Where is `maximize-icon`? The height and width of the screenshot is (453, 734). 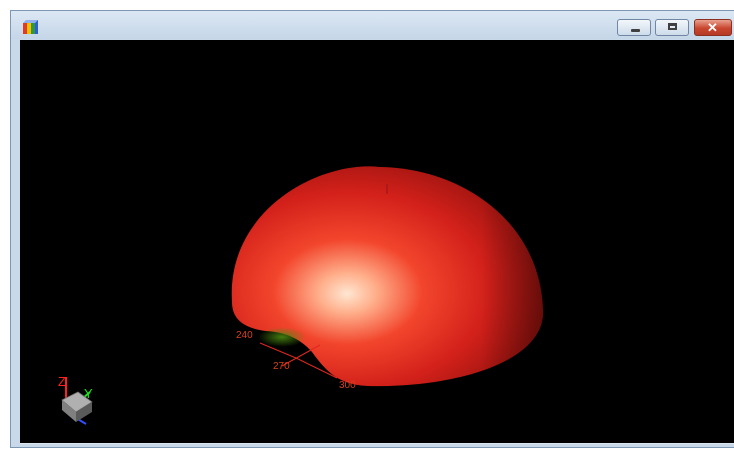 maximize-icon is located at coordinates (672, 26).